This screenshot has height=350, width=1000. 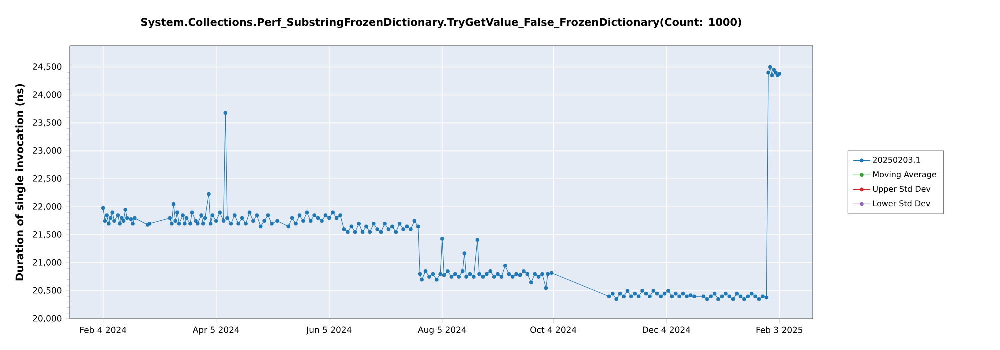 What do you see at coordinates (21, 182) in the screenshot?
I see `y-axis-title: Duration of single invocation (ns)` at bounding box center [21, 182].